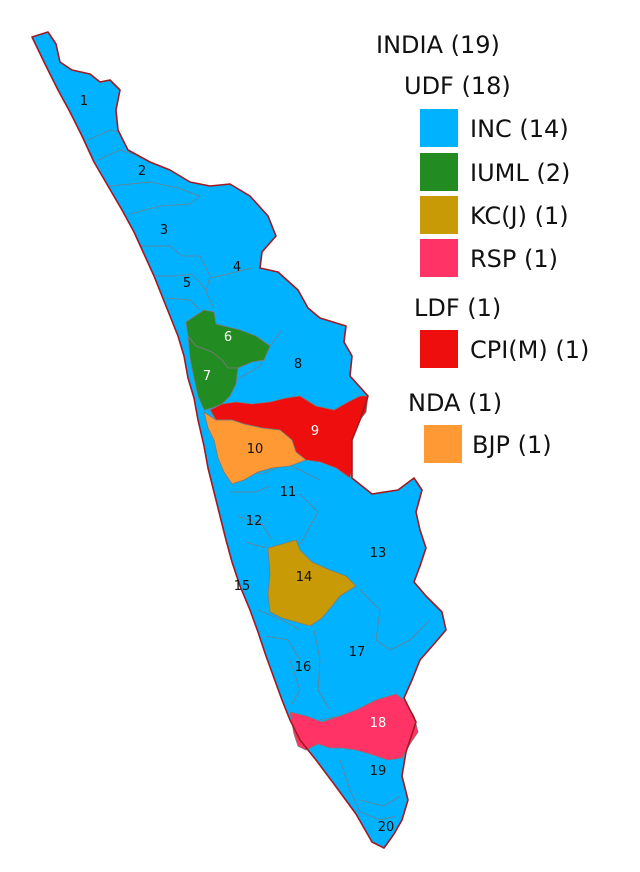 This screenshot has height=872, width=640. I want to click on constituency-number-19: 19, so click(378, 771).